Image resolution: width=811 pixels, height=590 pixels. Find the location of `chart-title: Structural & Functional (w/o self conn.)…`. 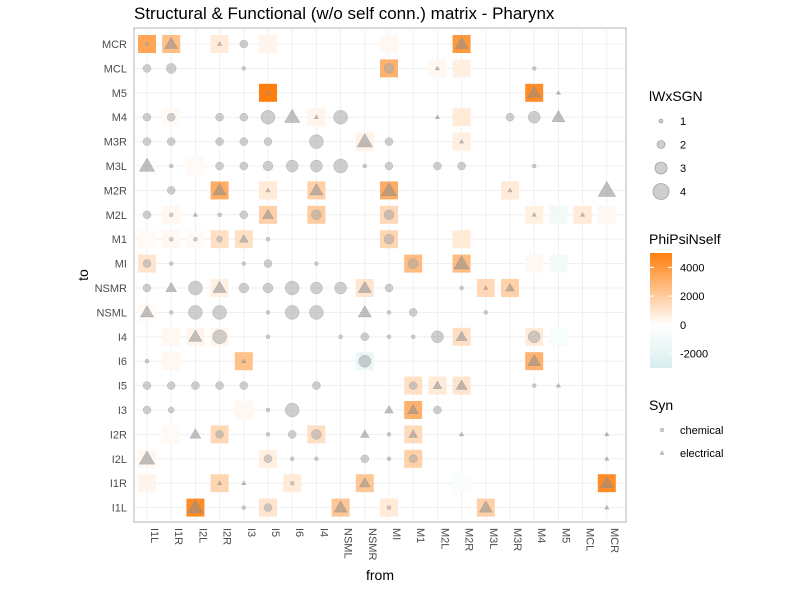

chart-title: Structural & Functional (w/o self conn.)… is located at coordinates (344, 13).